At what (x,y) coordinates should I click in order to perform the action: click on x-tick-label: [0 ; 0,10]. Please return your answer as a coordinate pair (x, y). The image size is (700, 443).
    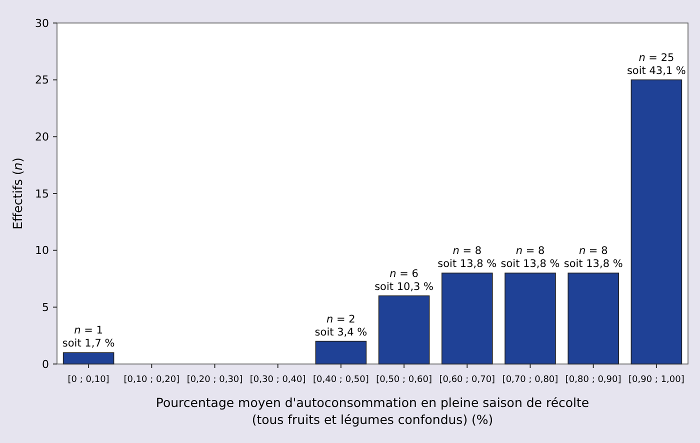
    Looking at the image, I should click on (89, 380).